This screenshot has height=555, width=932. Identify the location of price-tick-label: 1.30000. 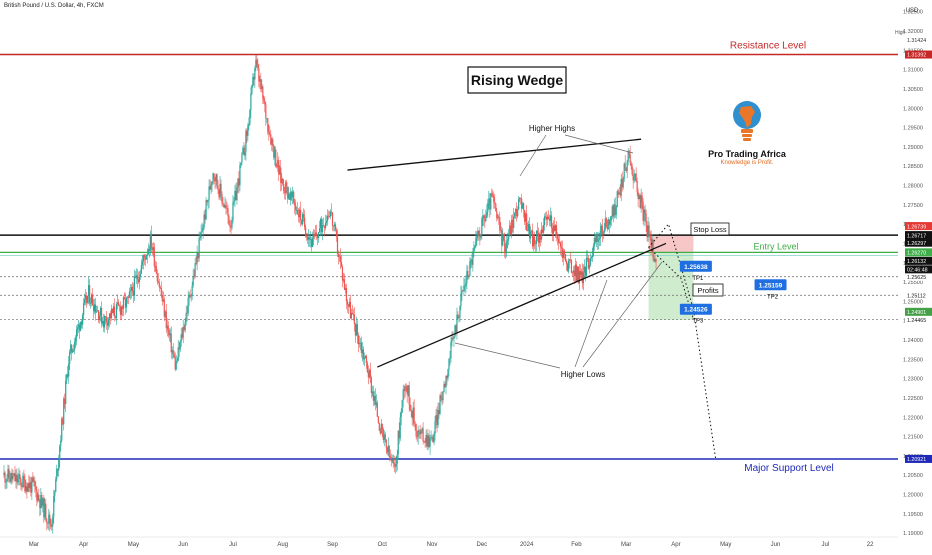
(913, 109).